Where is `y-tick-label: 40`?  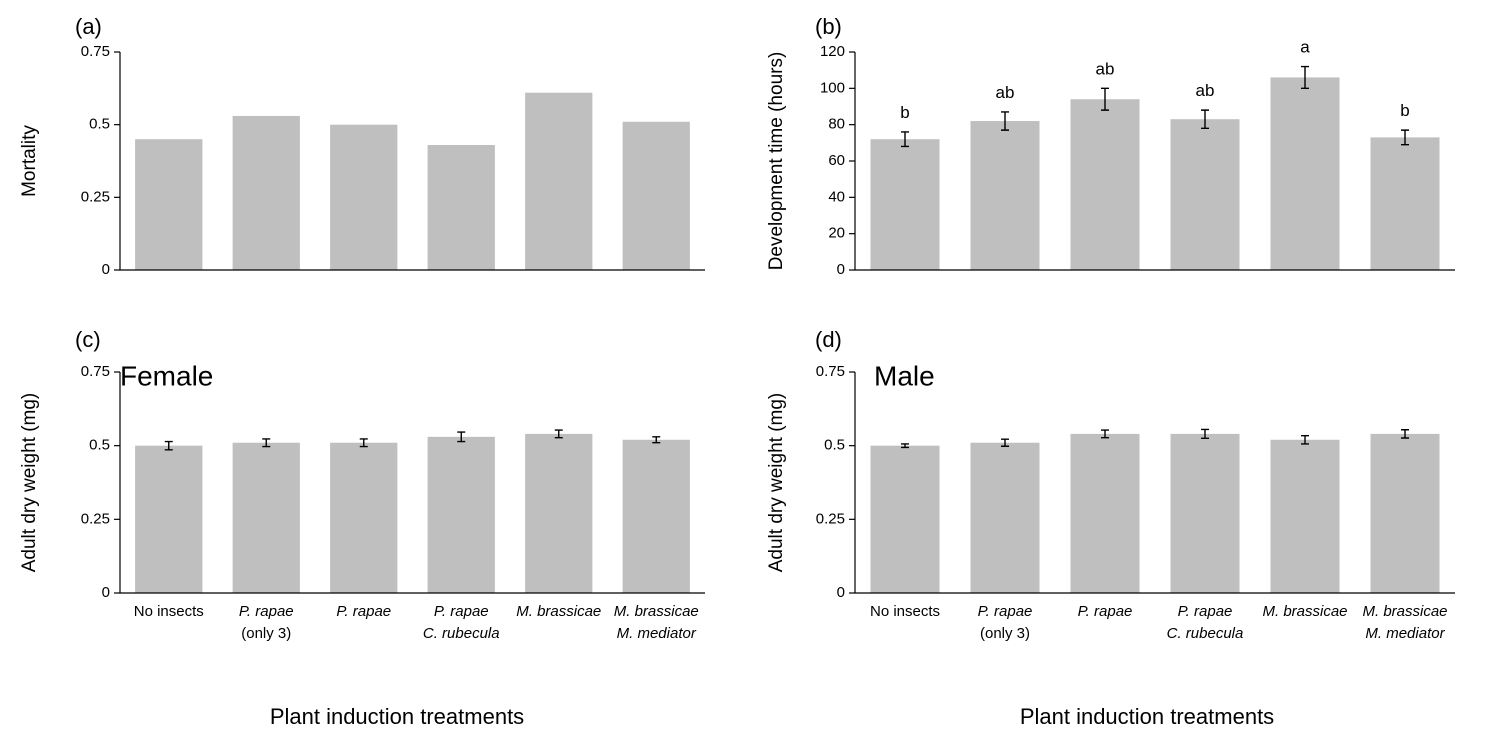
y-tick-label: 40 is located at coordinates (836, 196).